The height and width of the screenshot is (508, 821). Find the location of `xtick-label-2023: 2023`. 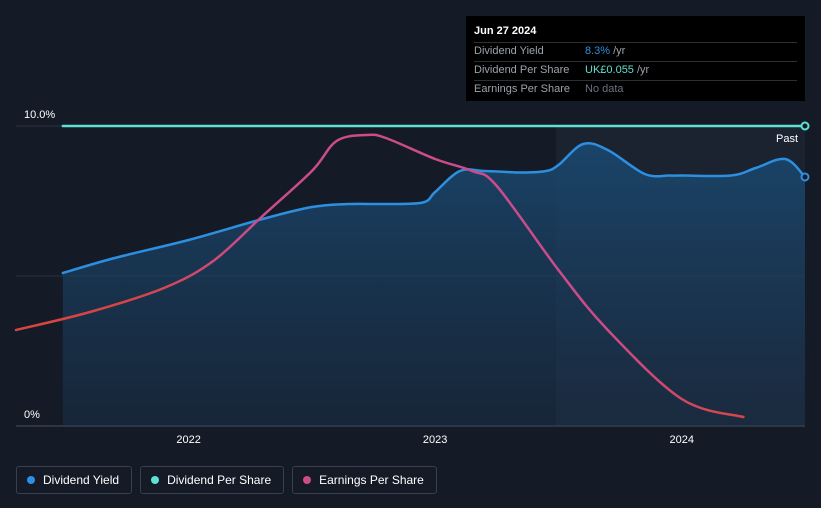

xtick-label-2023: 2023 is located at coordinates (435, 440).